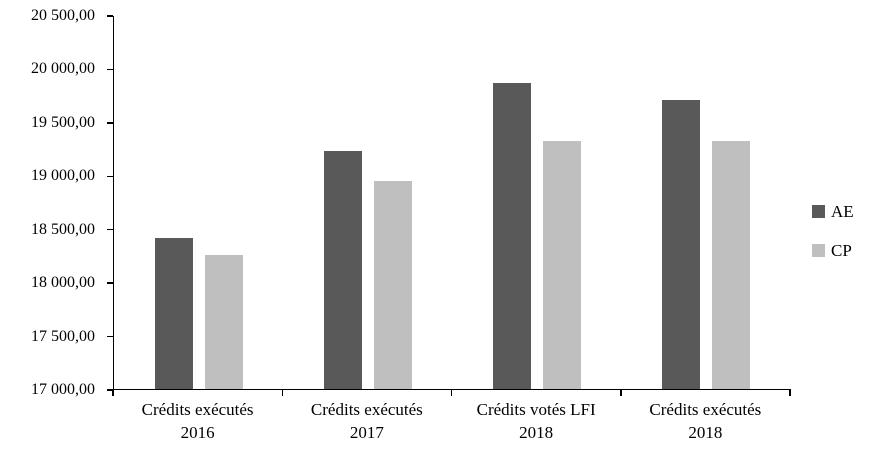 Image resolution: width=886 pixels, height=470 pixels. What do you see at coordinates (63, 122) in the screenshot?
I see `y-axis-tick-label: 19 500,00` at bounding box center [63, 122].